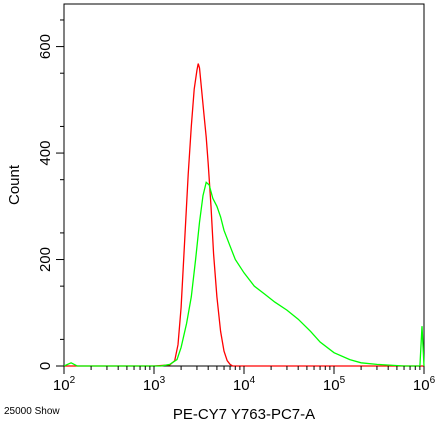 Image resolution: width=438 pixels, height=425 pixels. Describe the element at coordinates (154, 384) in the screenshot. I see `x-tick-label: 10³` at that location.